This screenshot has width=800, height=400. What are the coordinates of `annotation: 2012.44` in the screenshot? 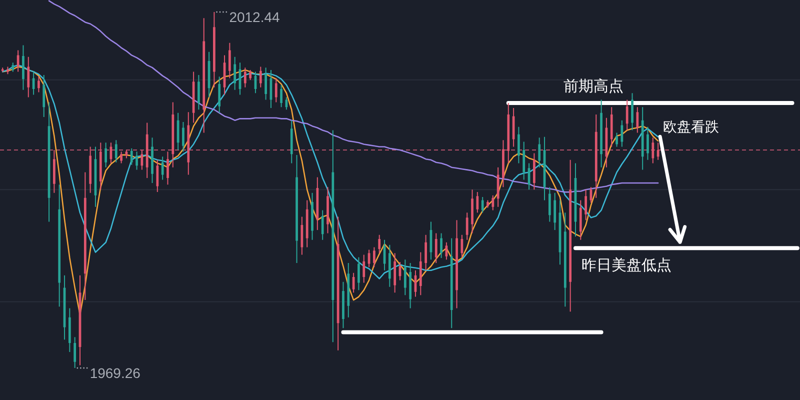 It's located at (254, 17).